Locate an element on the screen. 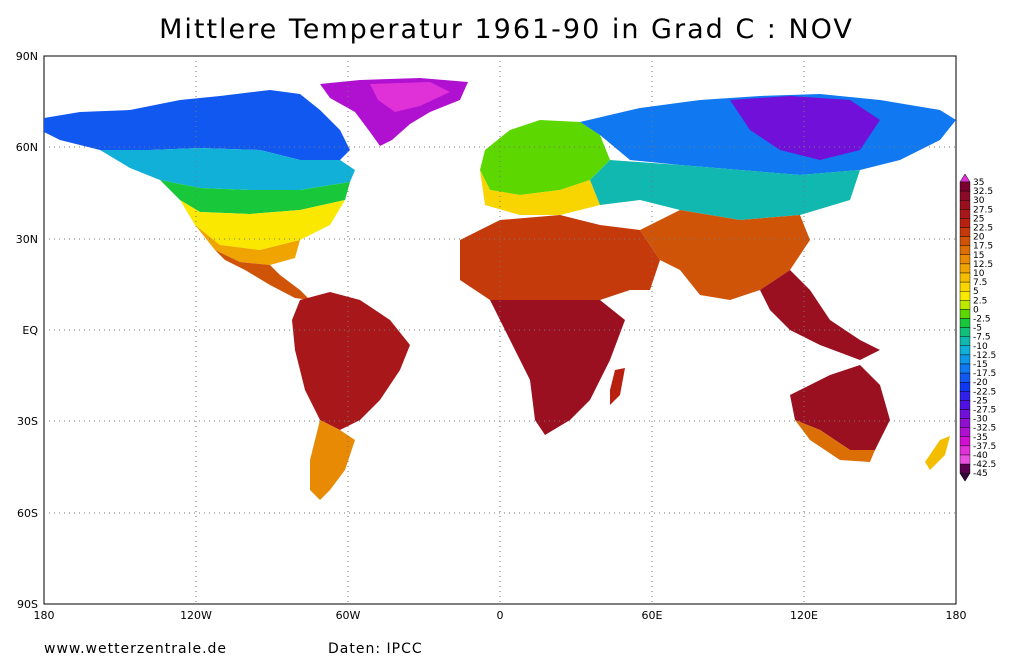  colorbar-label: 25 is located at coordinates (978, 219).